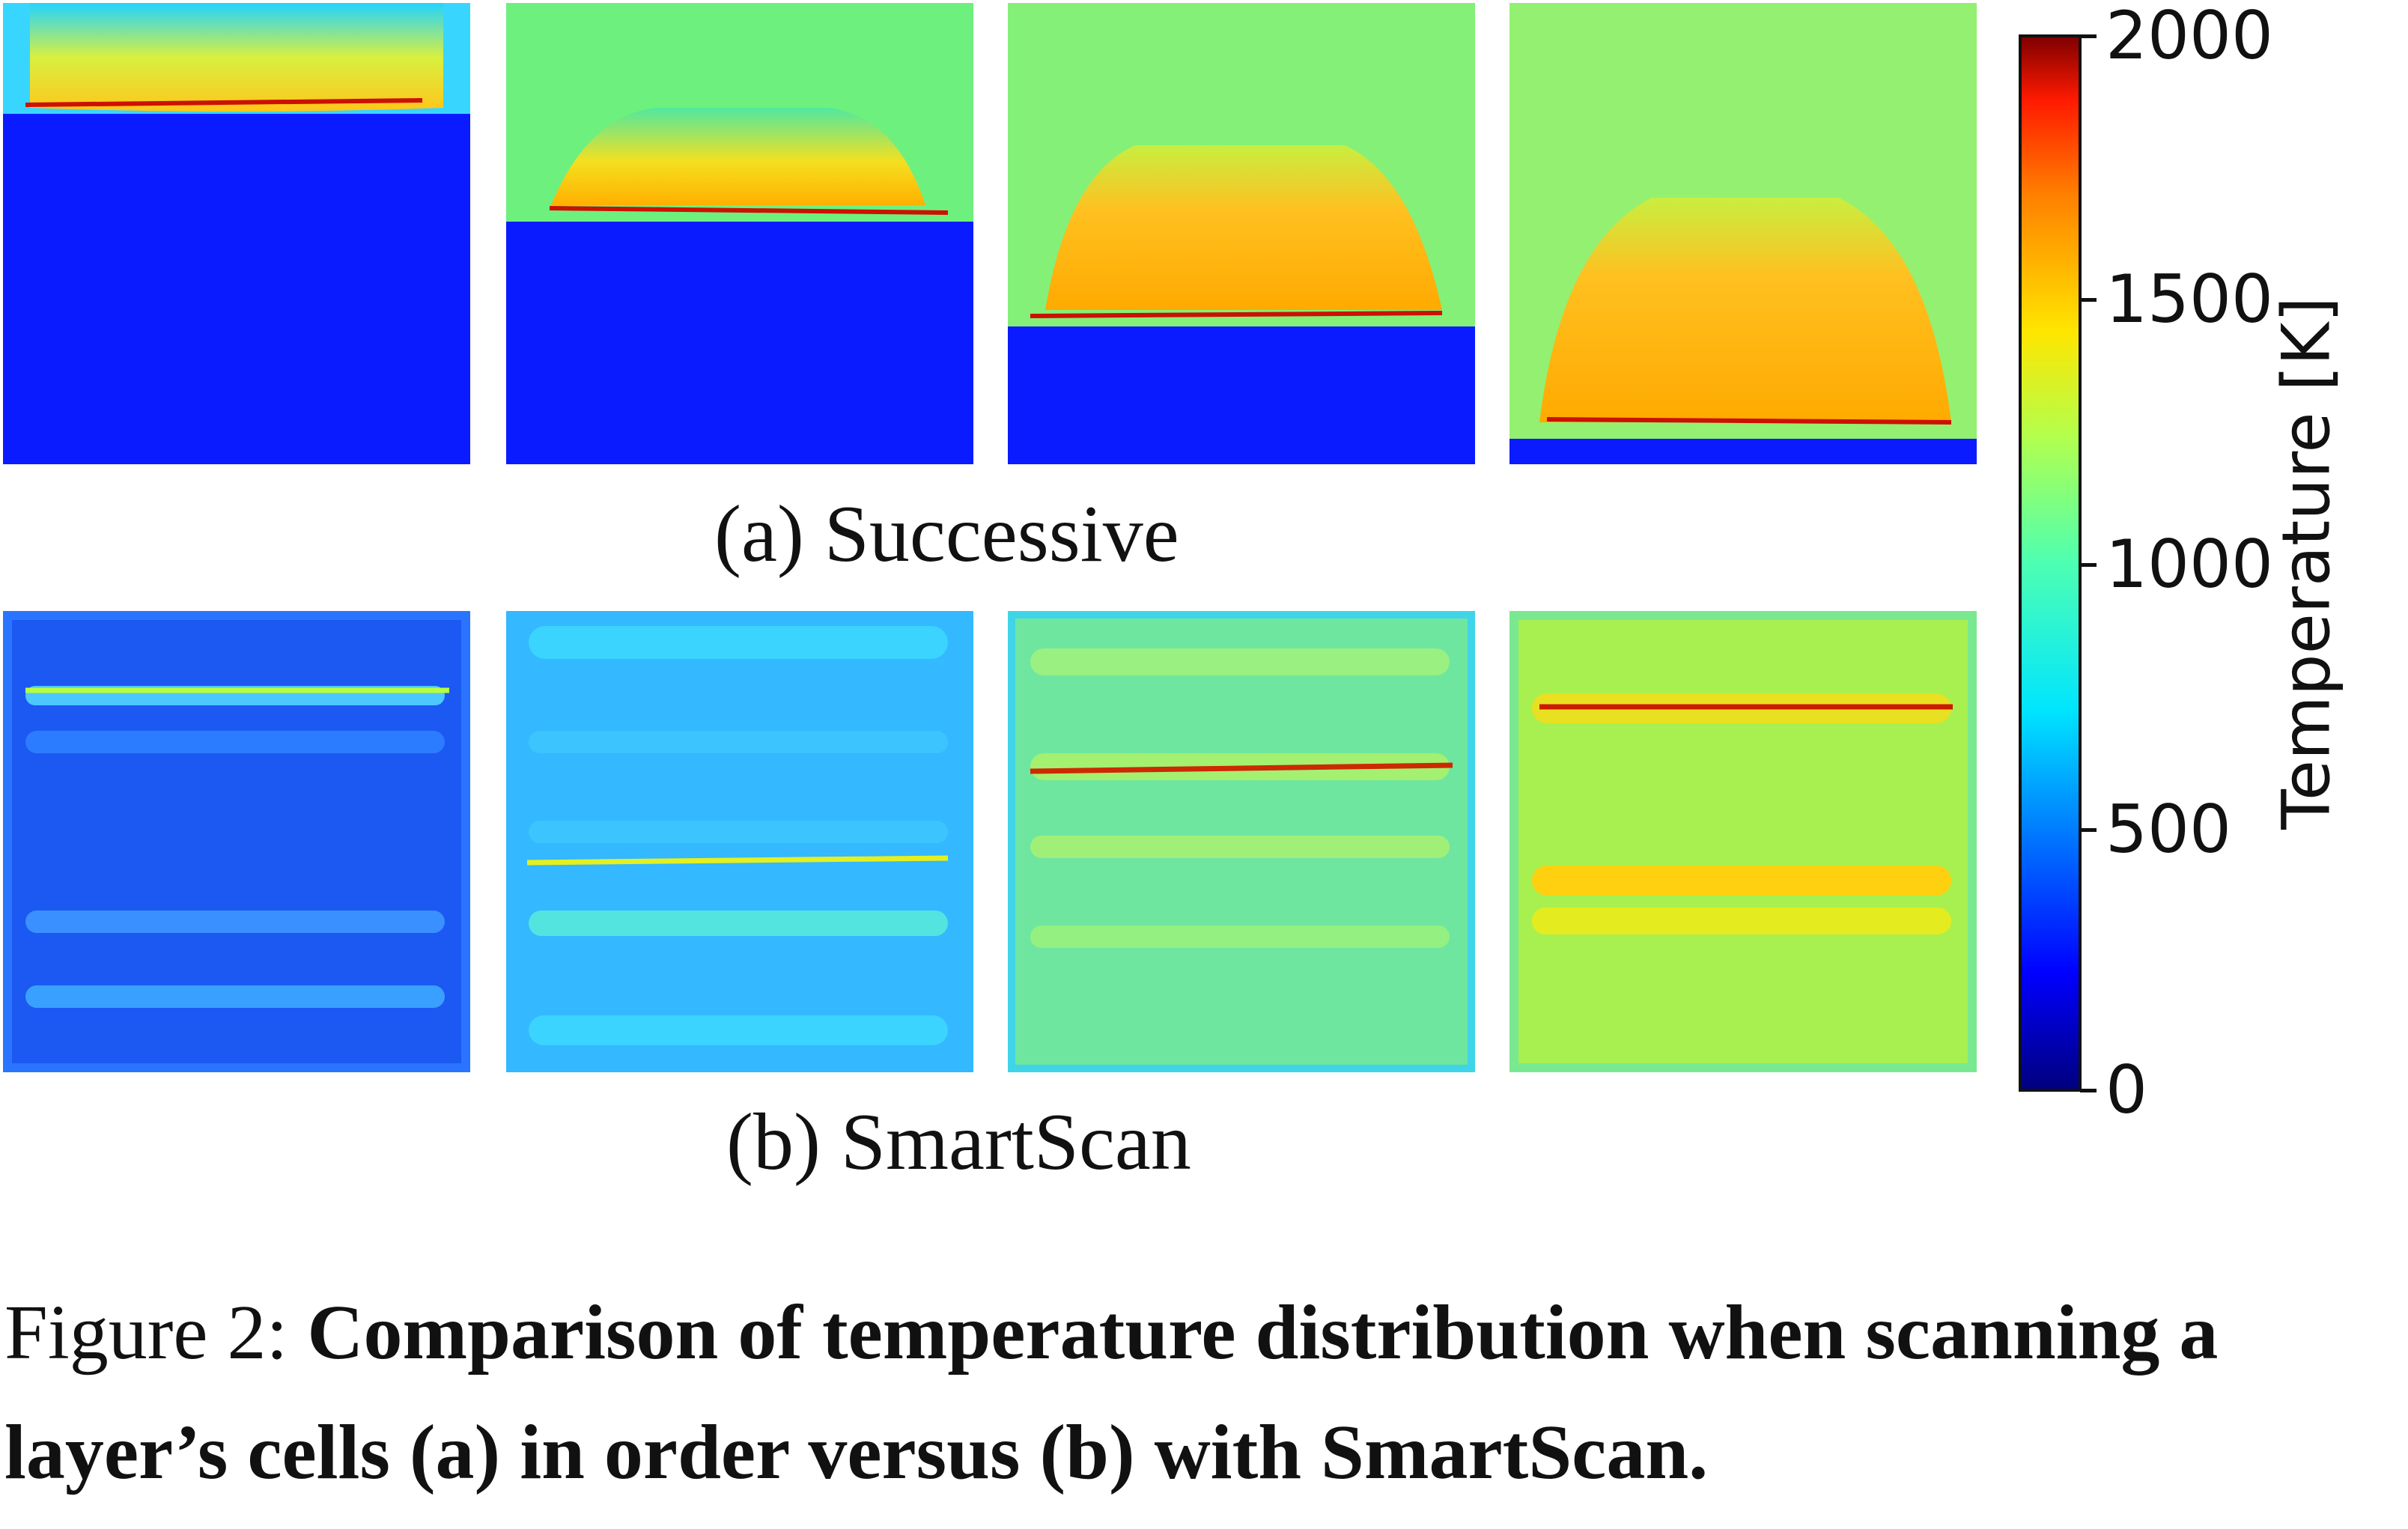  What do you see at coordinates (2189, 37) in the screenshot?
I see `colorbar-tick-label: 2000` at bounding box center [2189, 37].